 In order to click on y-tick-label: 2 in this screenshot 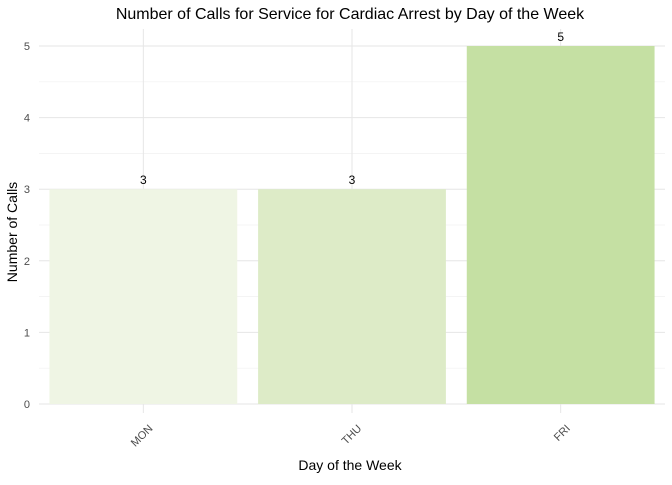, I will do `click(27, 262)`.